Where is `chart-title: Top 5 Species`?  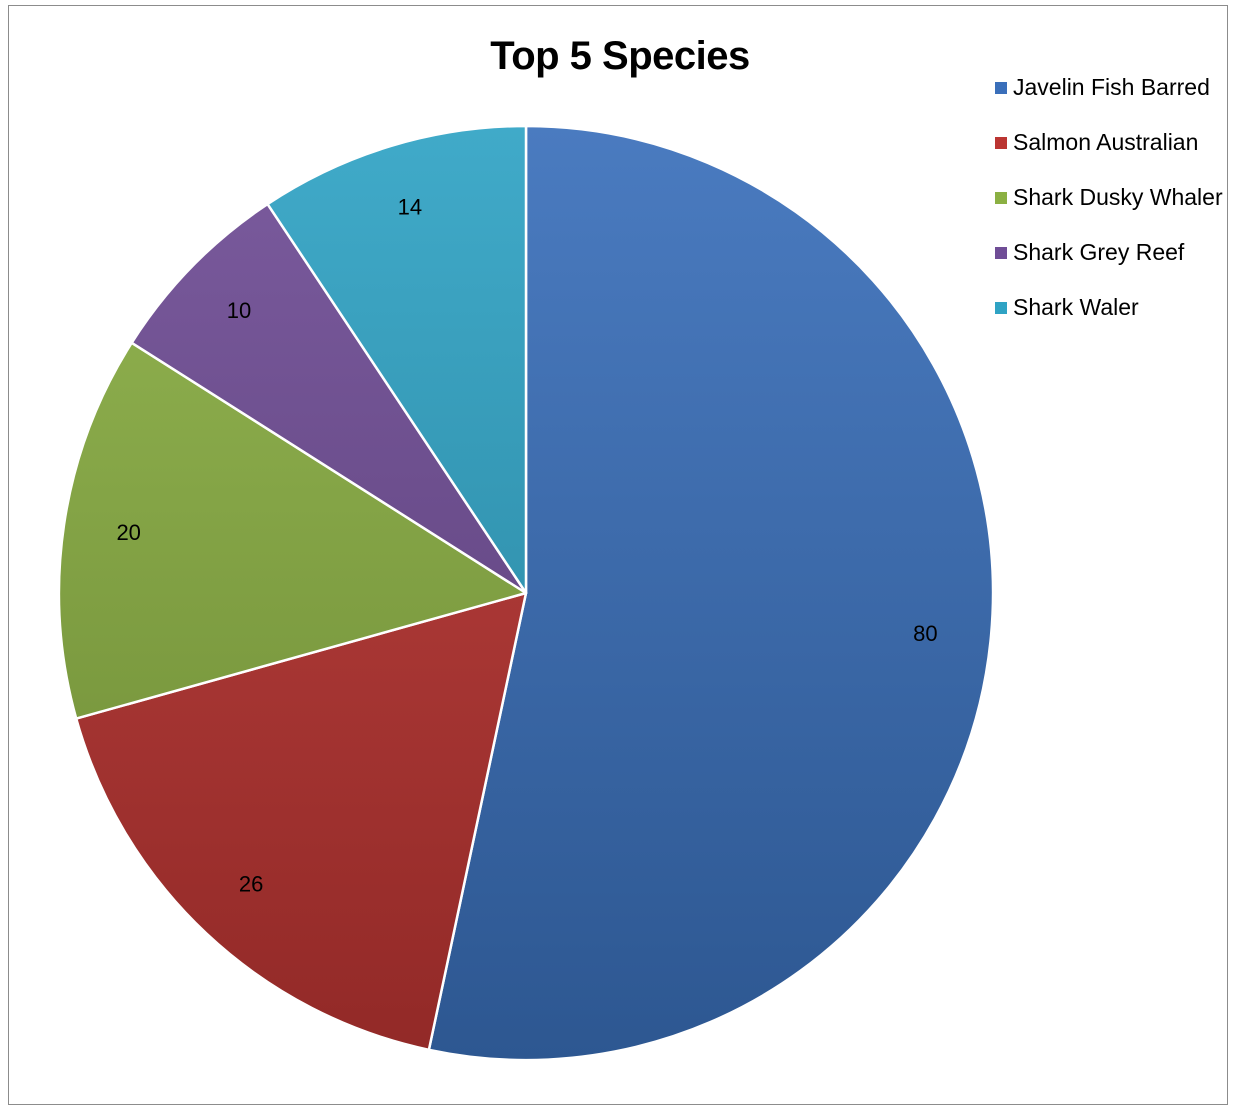
chart-title: Top 5 Species is located at coordinates (620, 56).